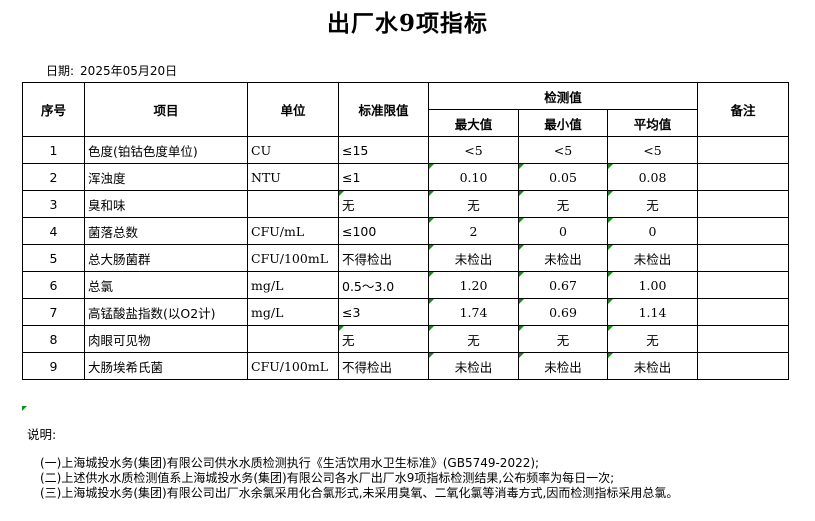 The width and height of the screenshot is (815, 521). I want to click on table-cell: 高锰酸盐指数(以O2计), so click(166, 312).